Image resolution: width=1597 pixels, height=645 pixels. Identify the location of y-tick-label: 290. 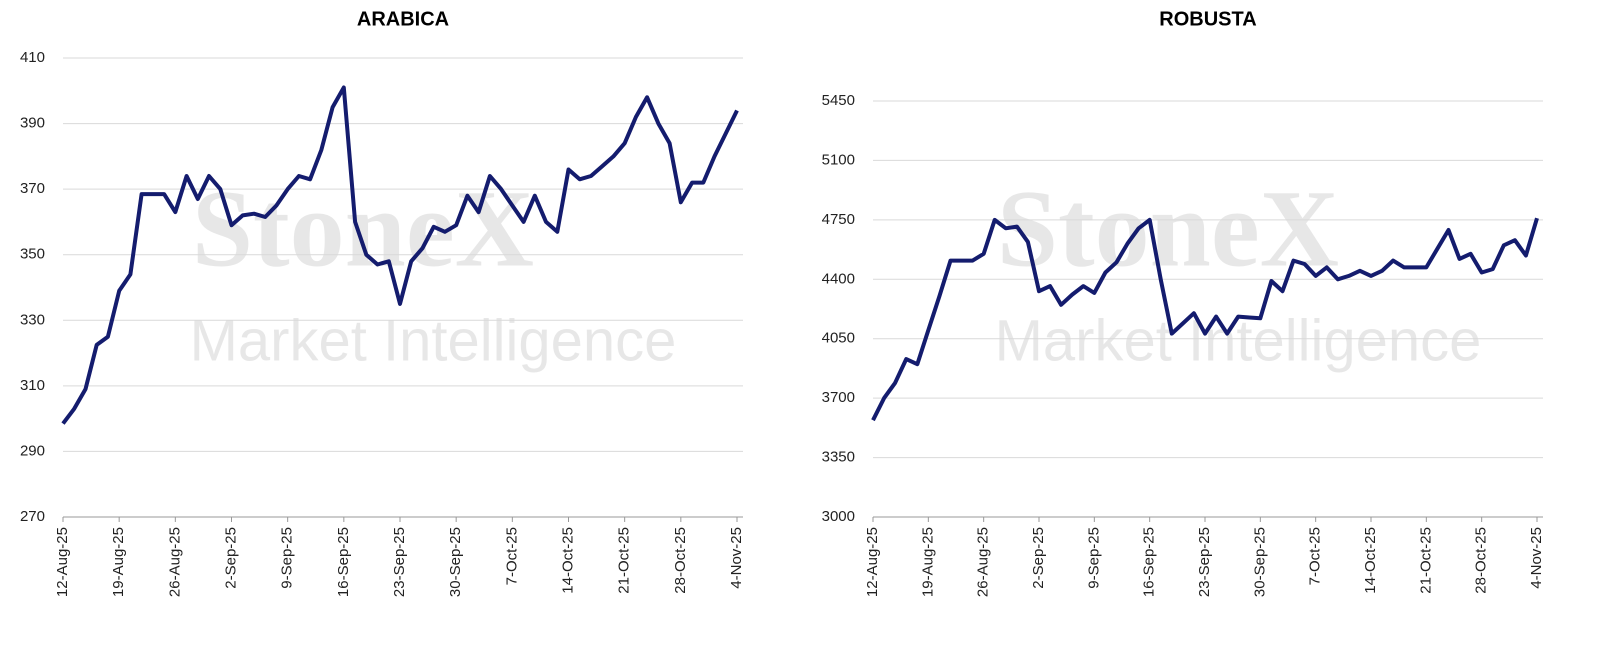
(32, 450).